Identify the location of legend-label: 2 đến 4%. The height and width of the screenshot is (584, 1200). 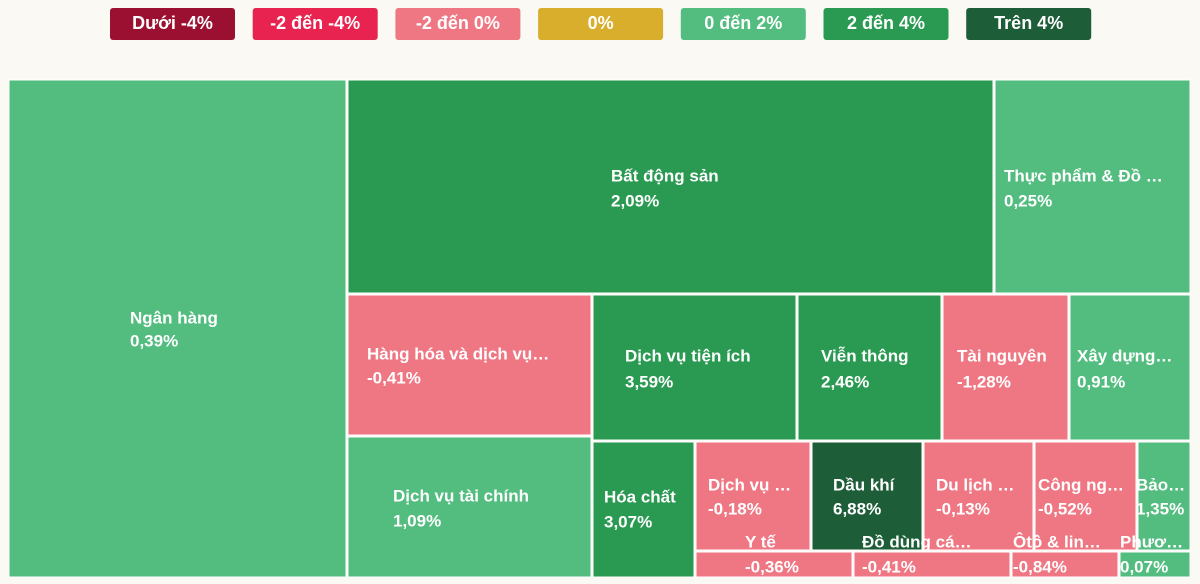
(886, 23).